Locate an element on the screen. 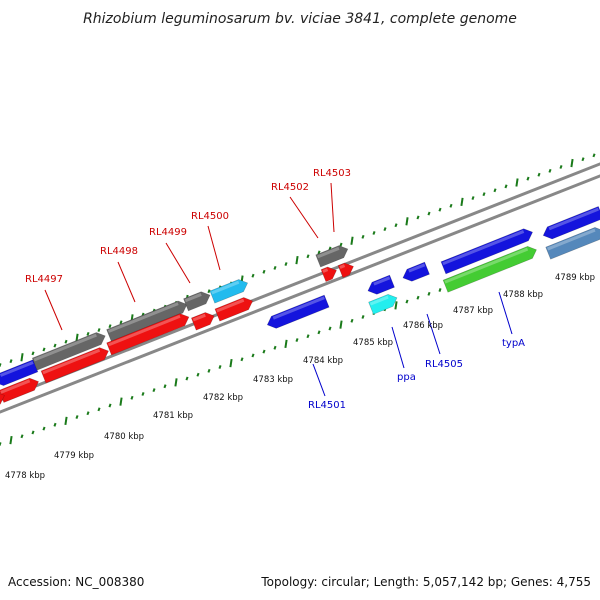 This screenshot has width=600, height=600. scale-label: 4781 kbp is located at coordinates (173, 416).